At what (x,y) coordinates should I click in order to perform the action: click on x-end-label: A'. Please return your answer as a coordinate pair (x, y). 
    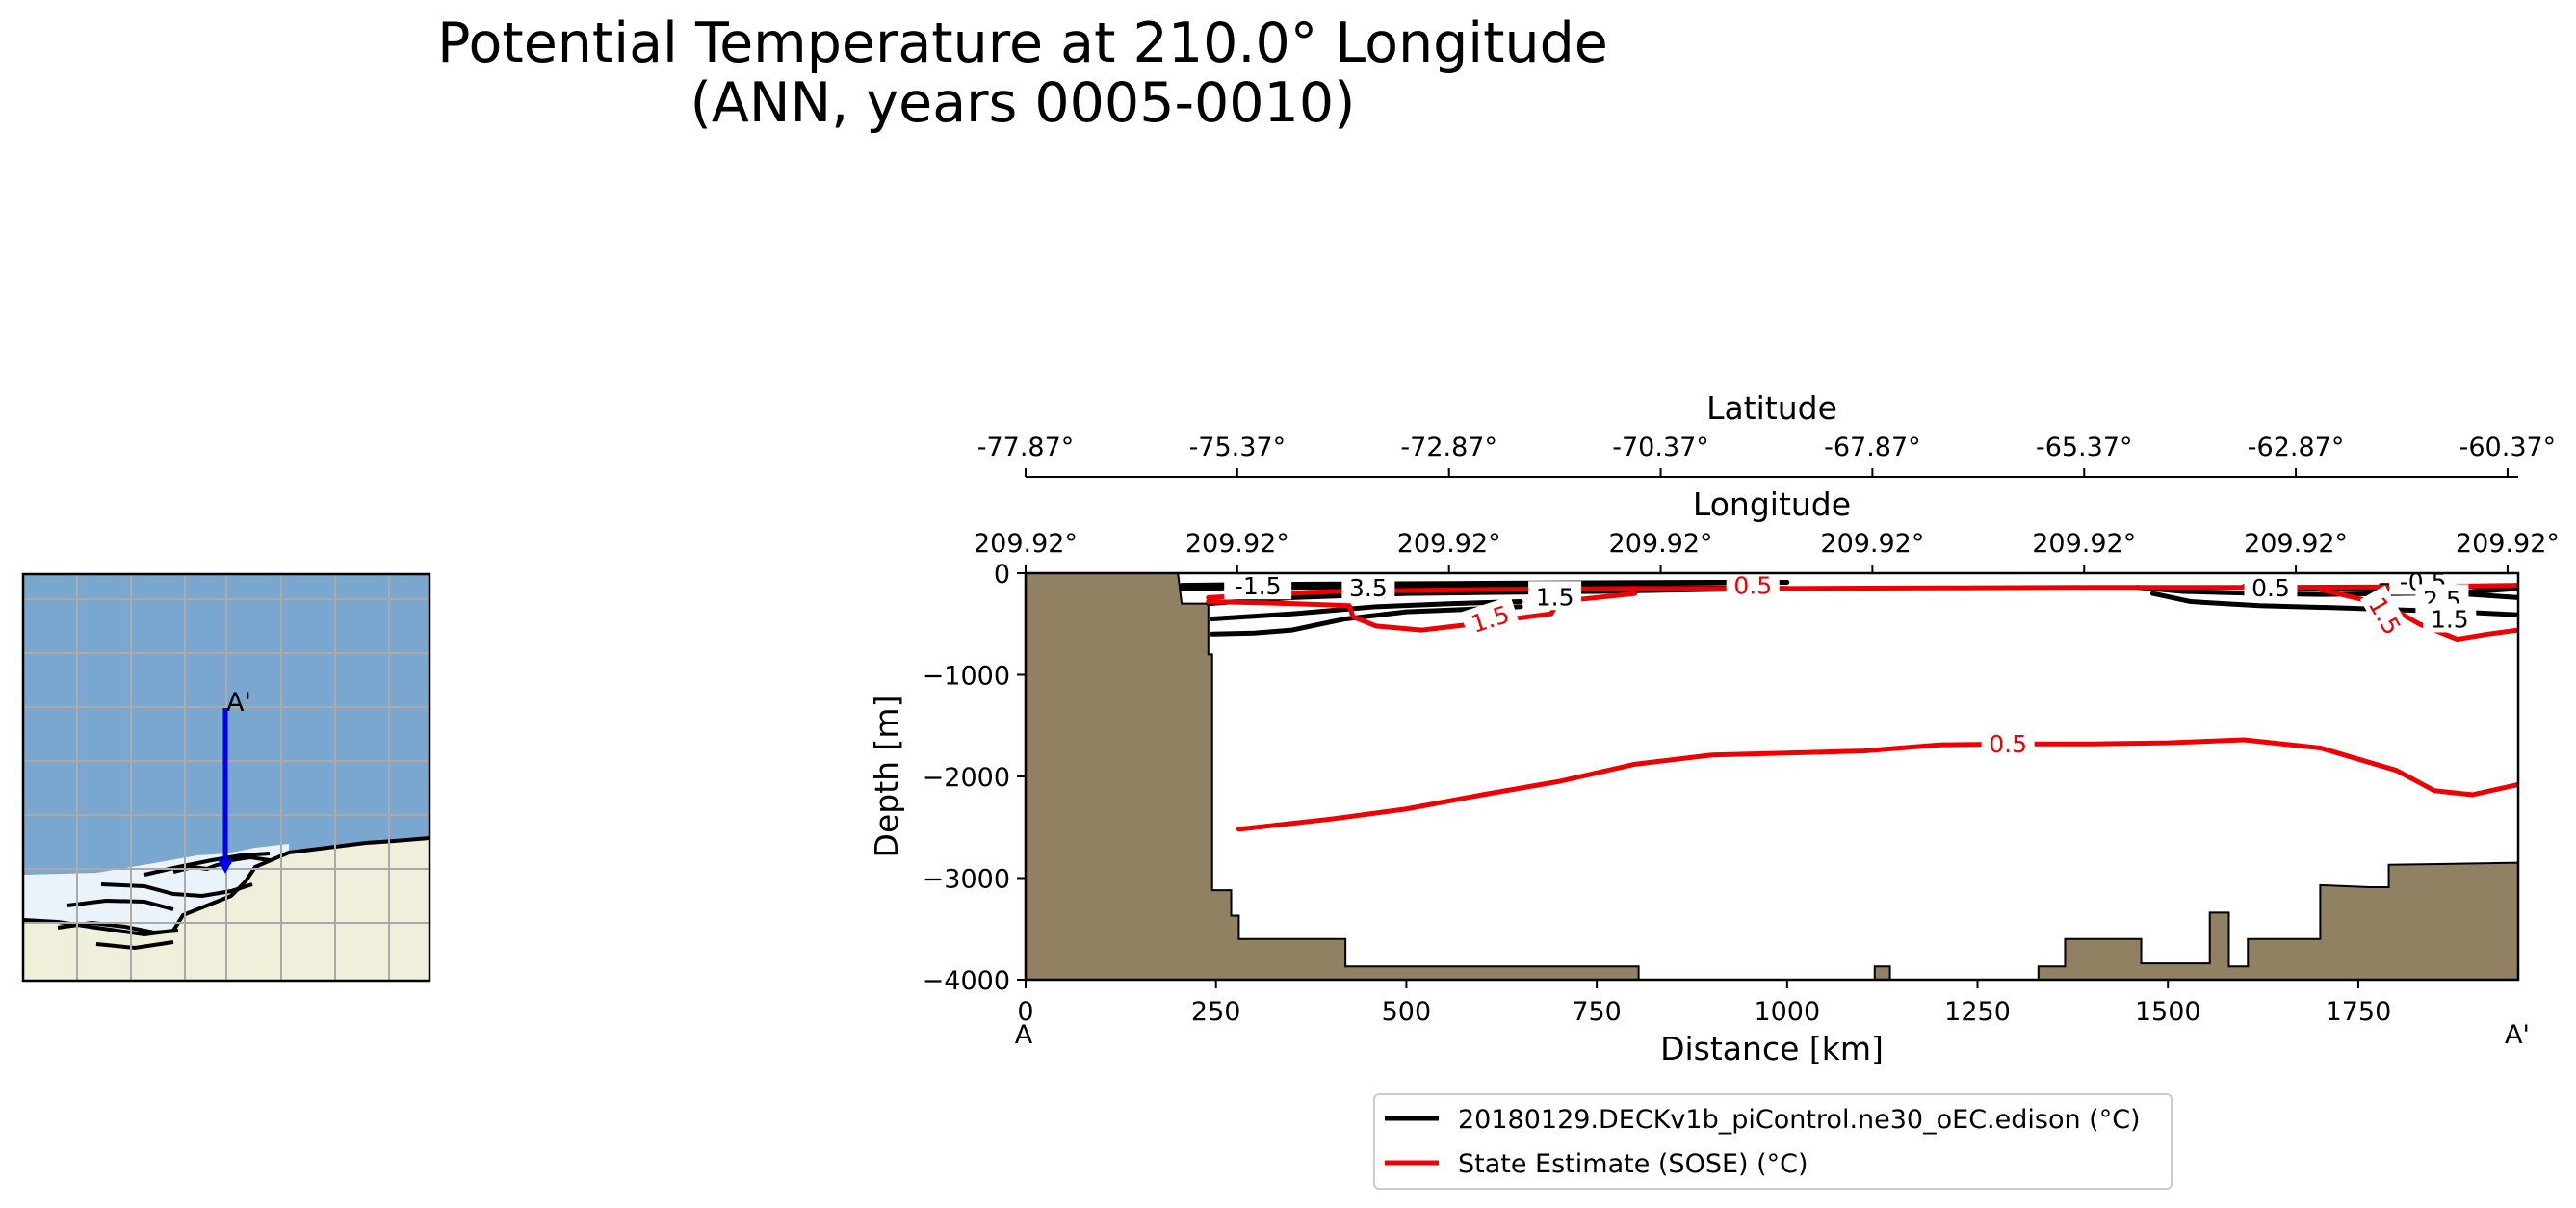
    Looking at the image, I should click on (2517, 1035).